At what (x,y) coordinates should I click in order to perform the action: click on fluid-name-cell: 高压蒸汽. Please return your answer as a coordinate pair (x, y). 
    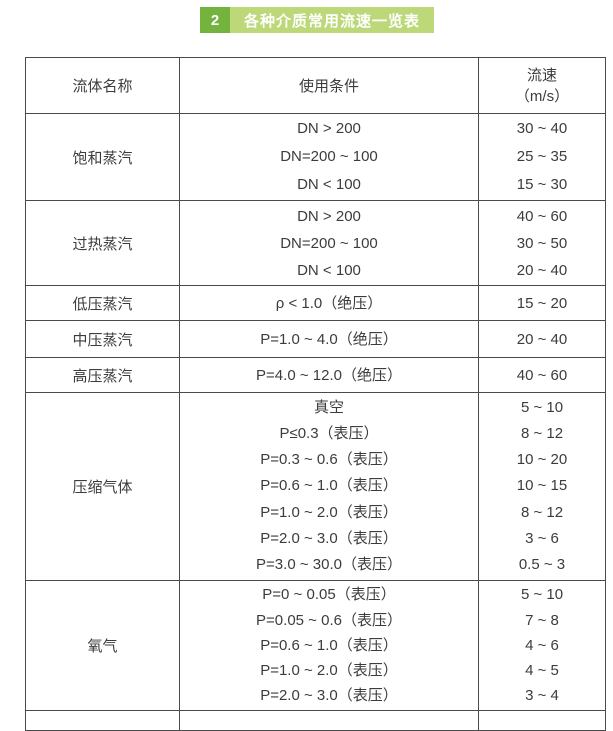
    Looking at the image, I should click on (102, 375).